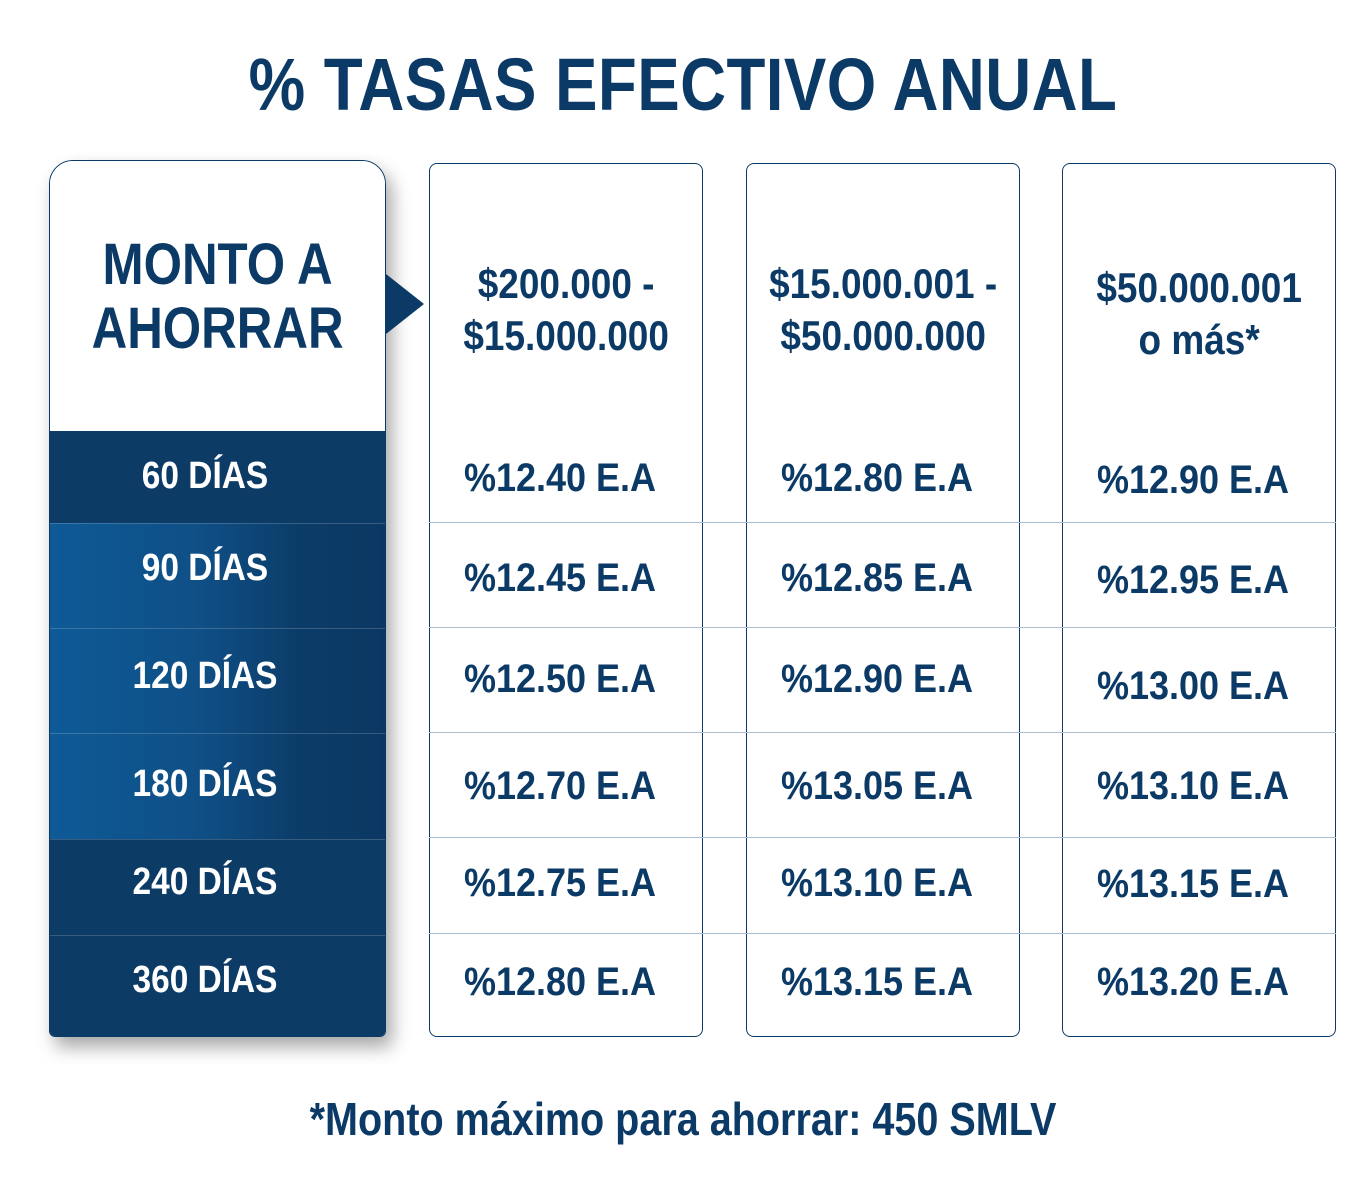 The height and width of the screenshot is (1183, 1366). I want to click on rate-cell: %12.85 E.A, so click(877, 578).